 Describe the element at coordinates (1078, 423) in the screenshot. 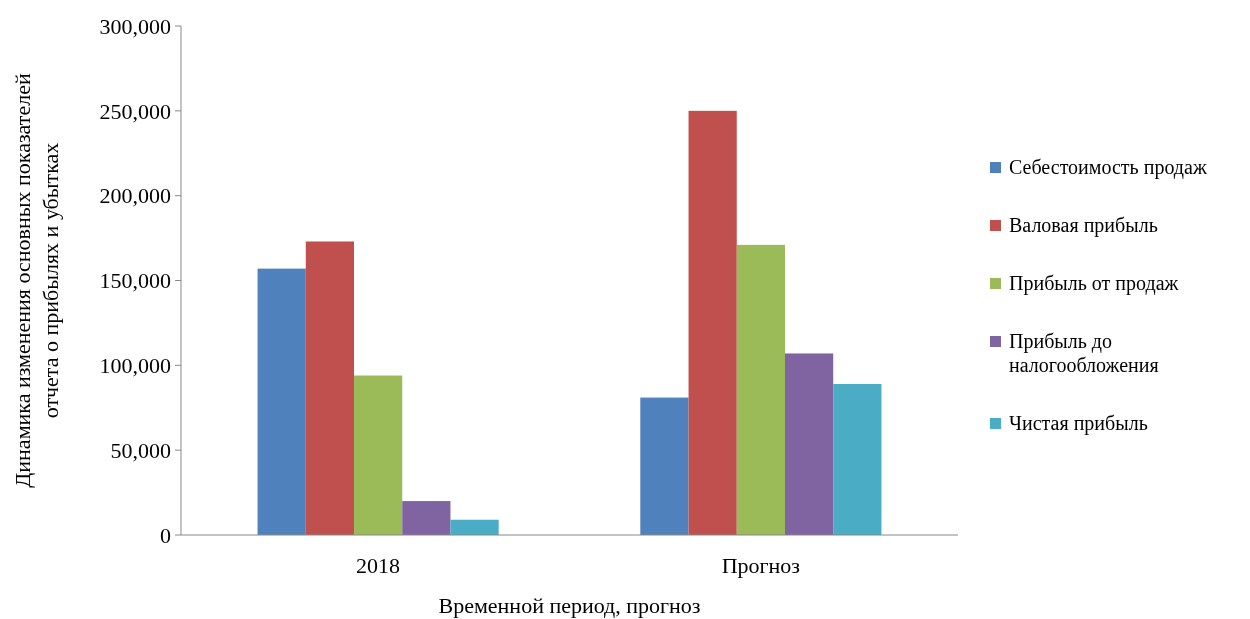

I see `legend-label: Чистая прибыль` at that location.